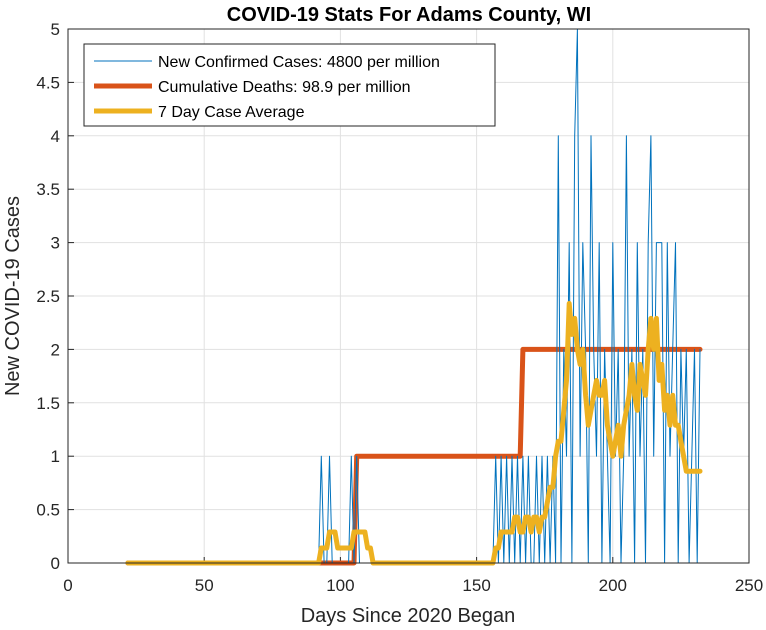  I want to click on legend-label-cases: New Confirmed Cases: 4800 per million, so click(299, 62).